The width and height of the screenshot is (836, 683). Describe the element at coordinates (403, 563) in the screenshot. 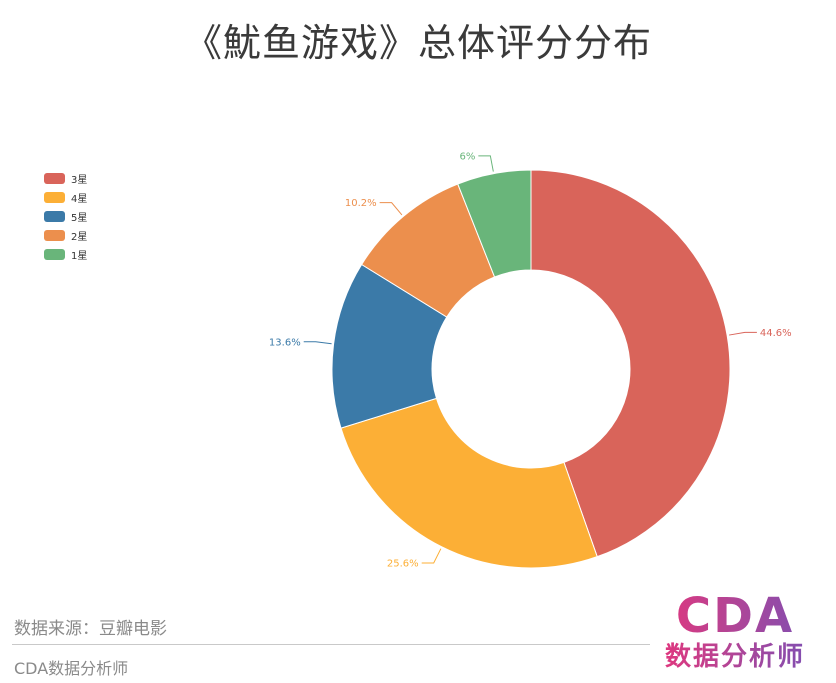

I see `data-label-4star: 25.6%` at that location.